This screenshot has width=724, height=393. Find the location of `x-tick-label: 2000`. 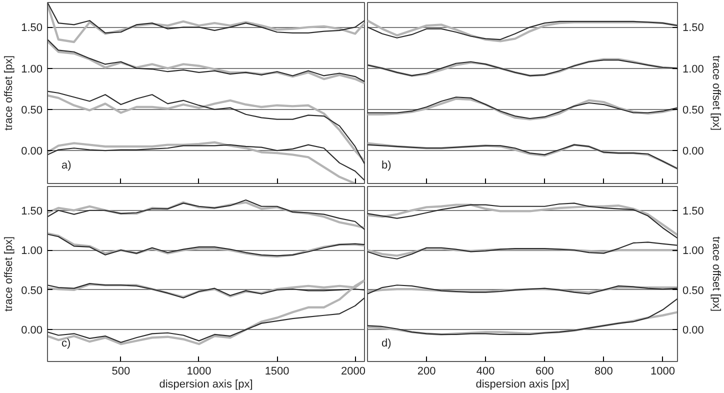

x-tick-label: 2000 is located at coordinates (353, 372).